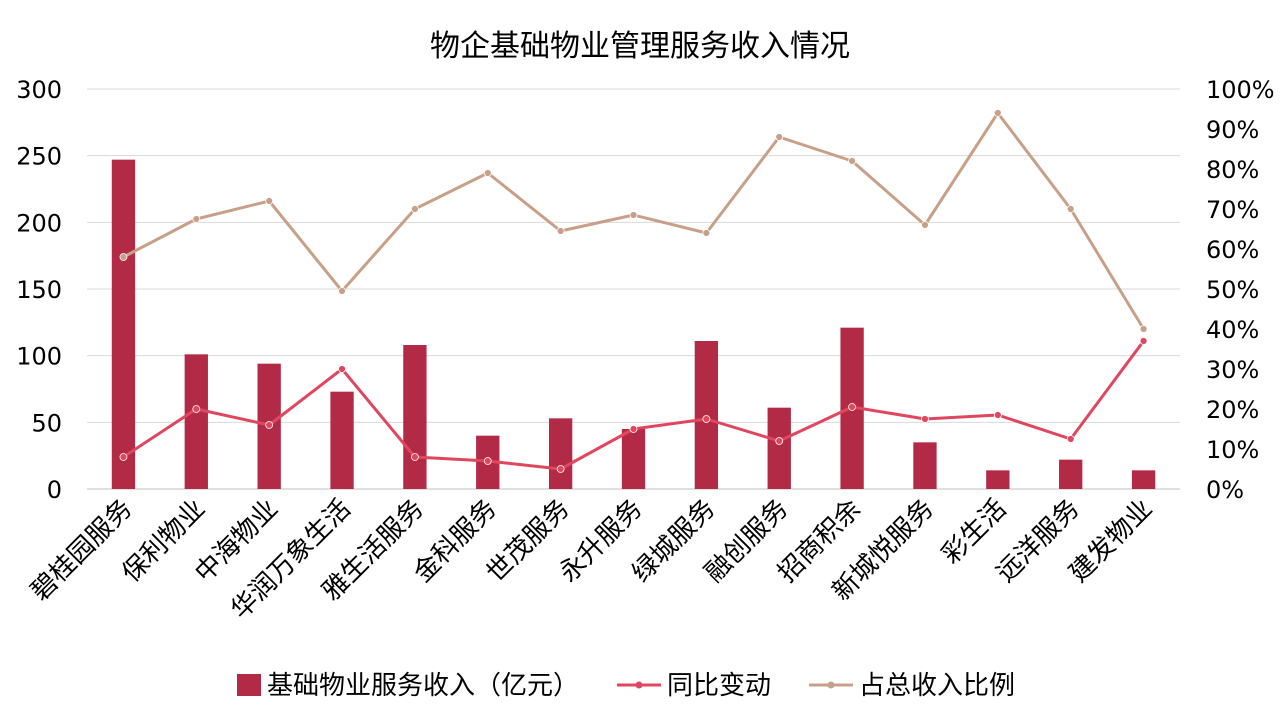 This screenshot has height=720, width=1280. Describe the element at coordinates (1232, 370) in the screenshot. I see `right-tick-label: 30%` at that location.